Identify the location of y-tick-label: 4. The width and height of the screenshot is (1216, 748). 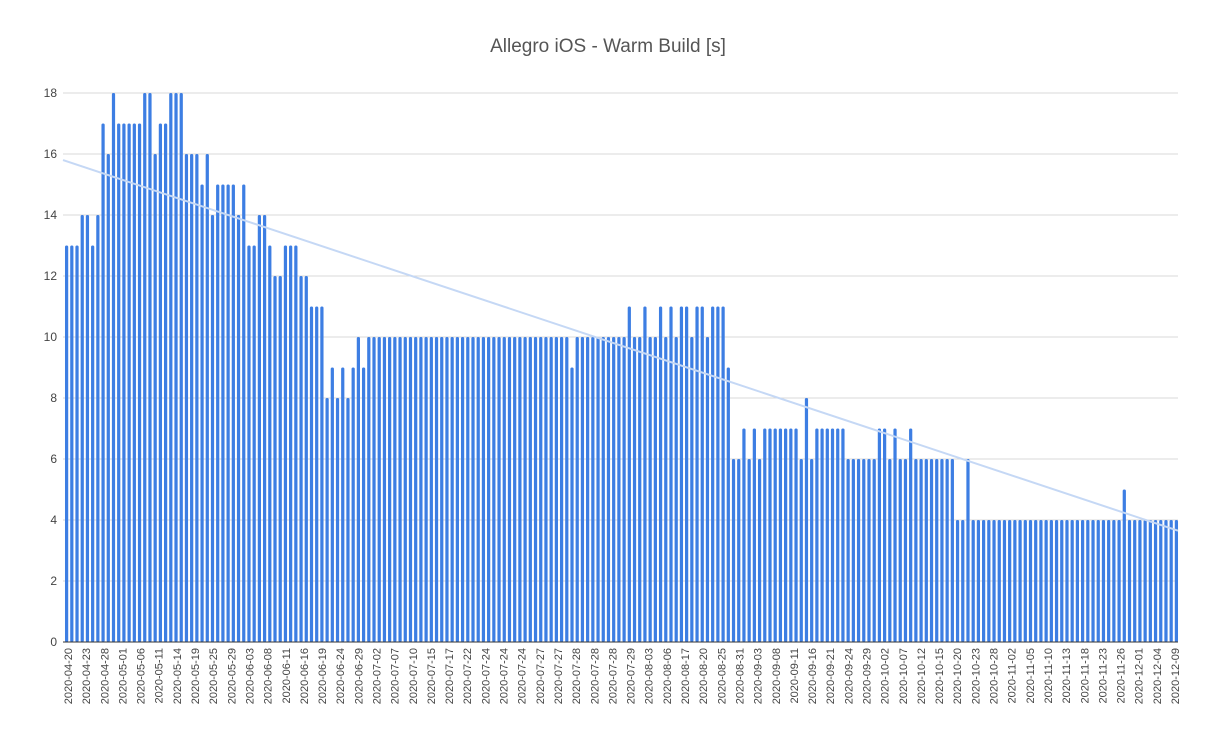
(53, 520).